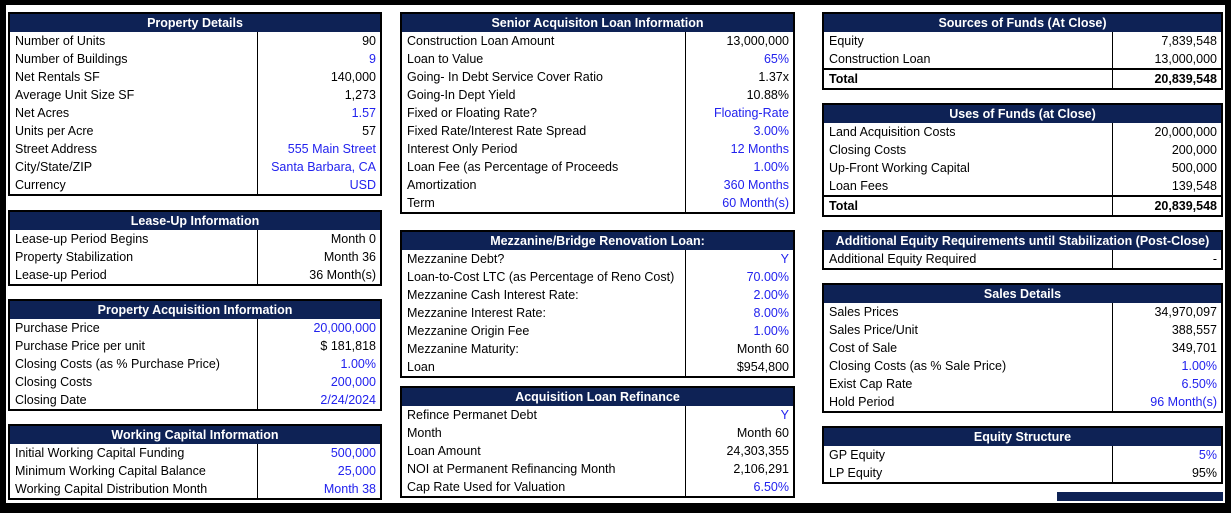 Image resolution: width=1231 pixels, height=513 pixels. I want to click on cell-value: 2.00%, so click(739, 295).